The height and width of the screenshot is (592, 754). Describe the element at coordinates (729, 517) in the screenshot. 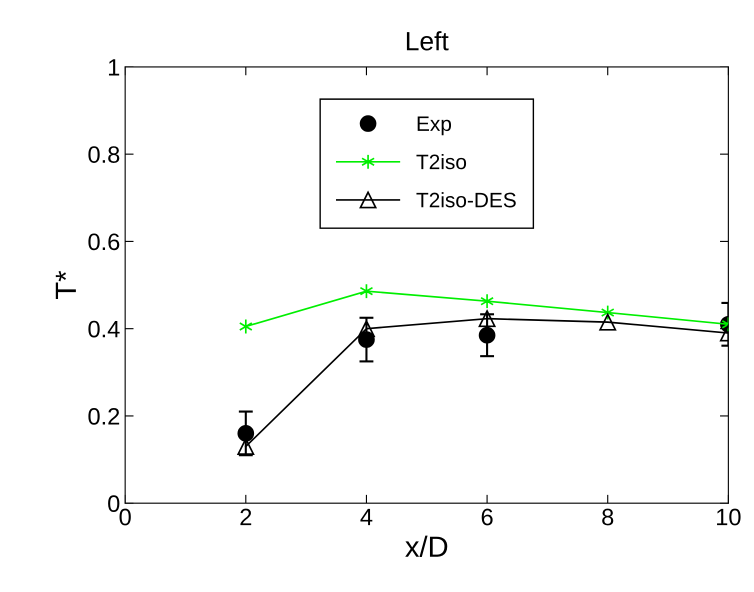

I see `x-tick-label: 10` at that location.